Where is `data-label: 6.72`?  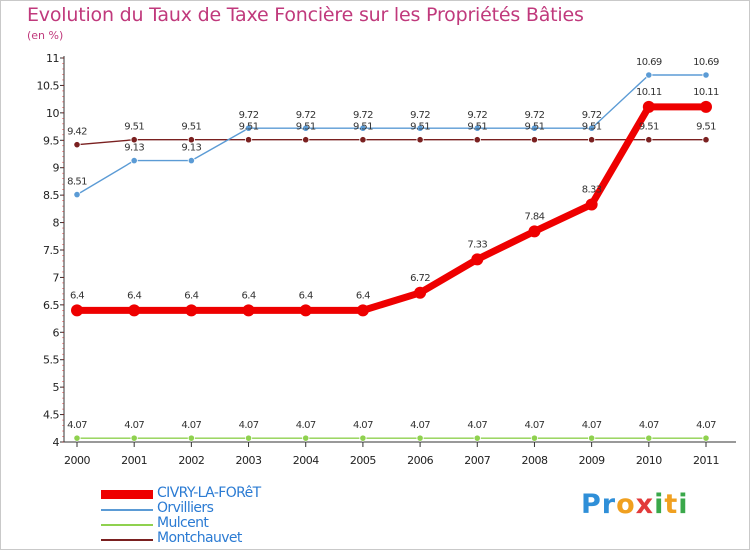
data-label: 6.72 is located at coordinates (420, 278).